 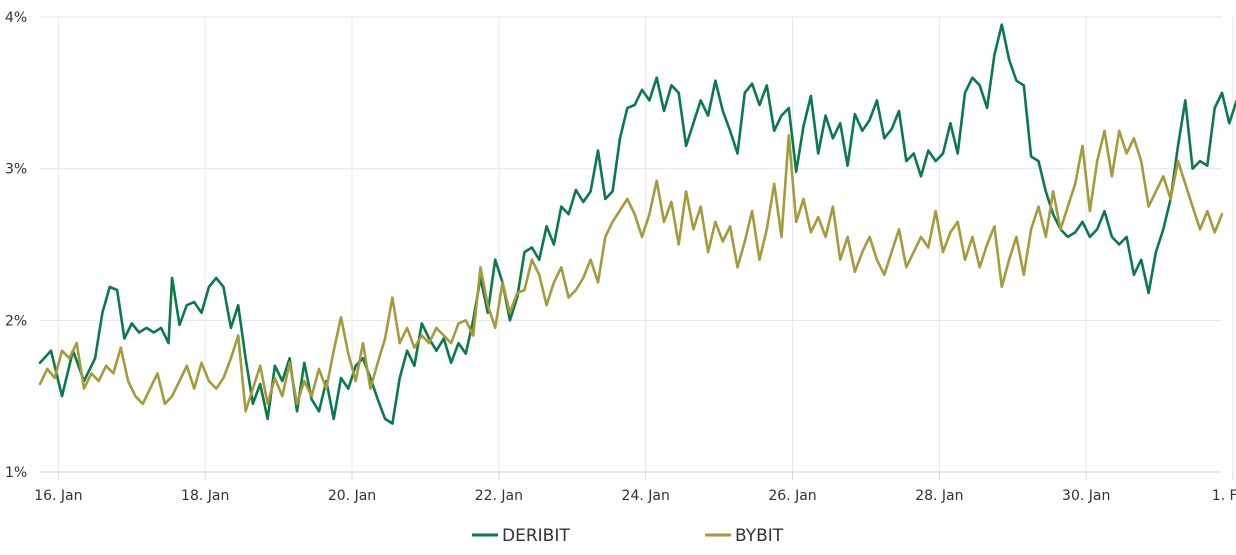 What do you see at coordinates (628, 536) in the screenshot?
I see `legend: DERIBIT BYBIT` at bounding box center [628, 536].